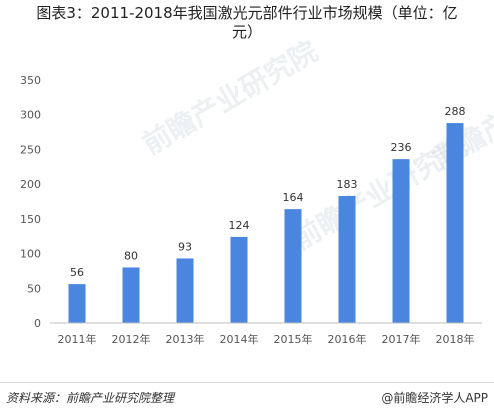 The width and height of the screenshot is (494, 416). I want to click on y-tick-label: 100, so click(30, 254).